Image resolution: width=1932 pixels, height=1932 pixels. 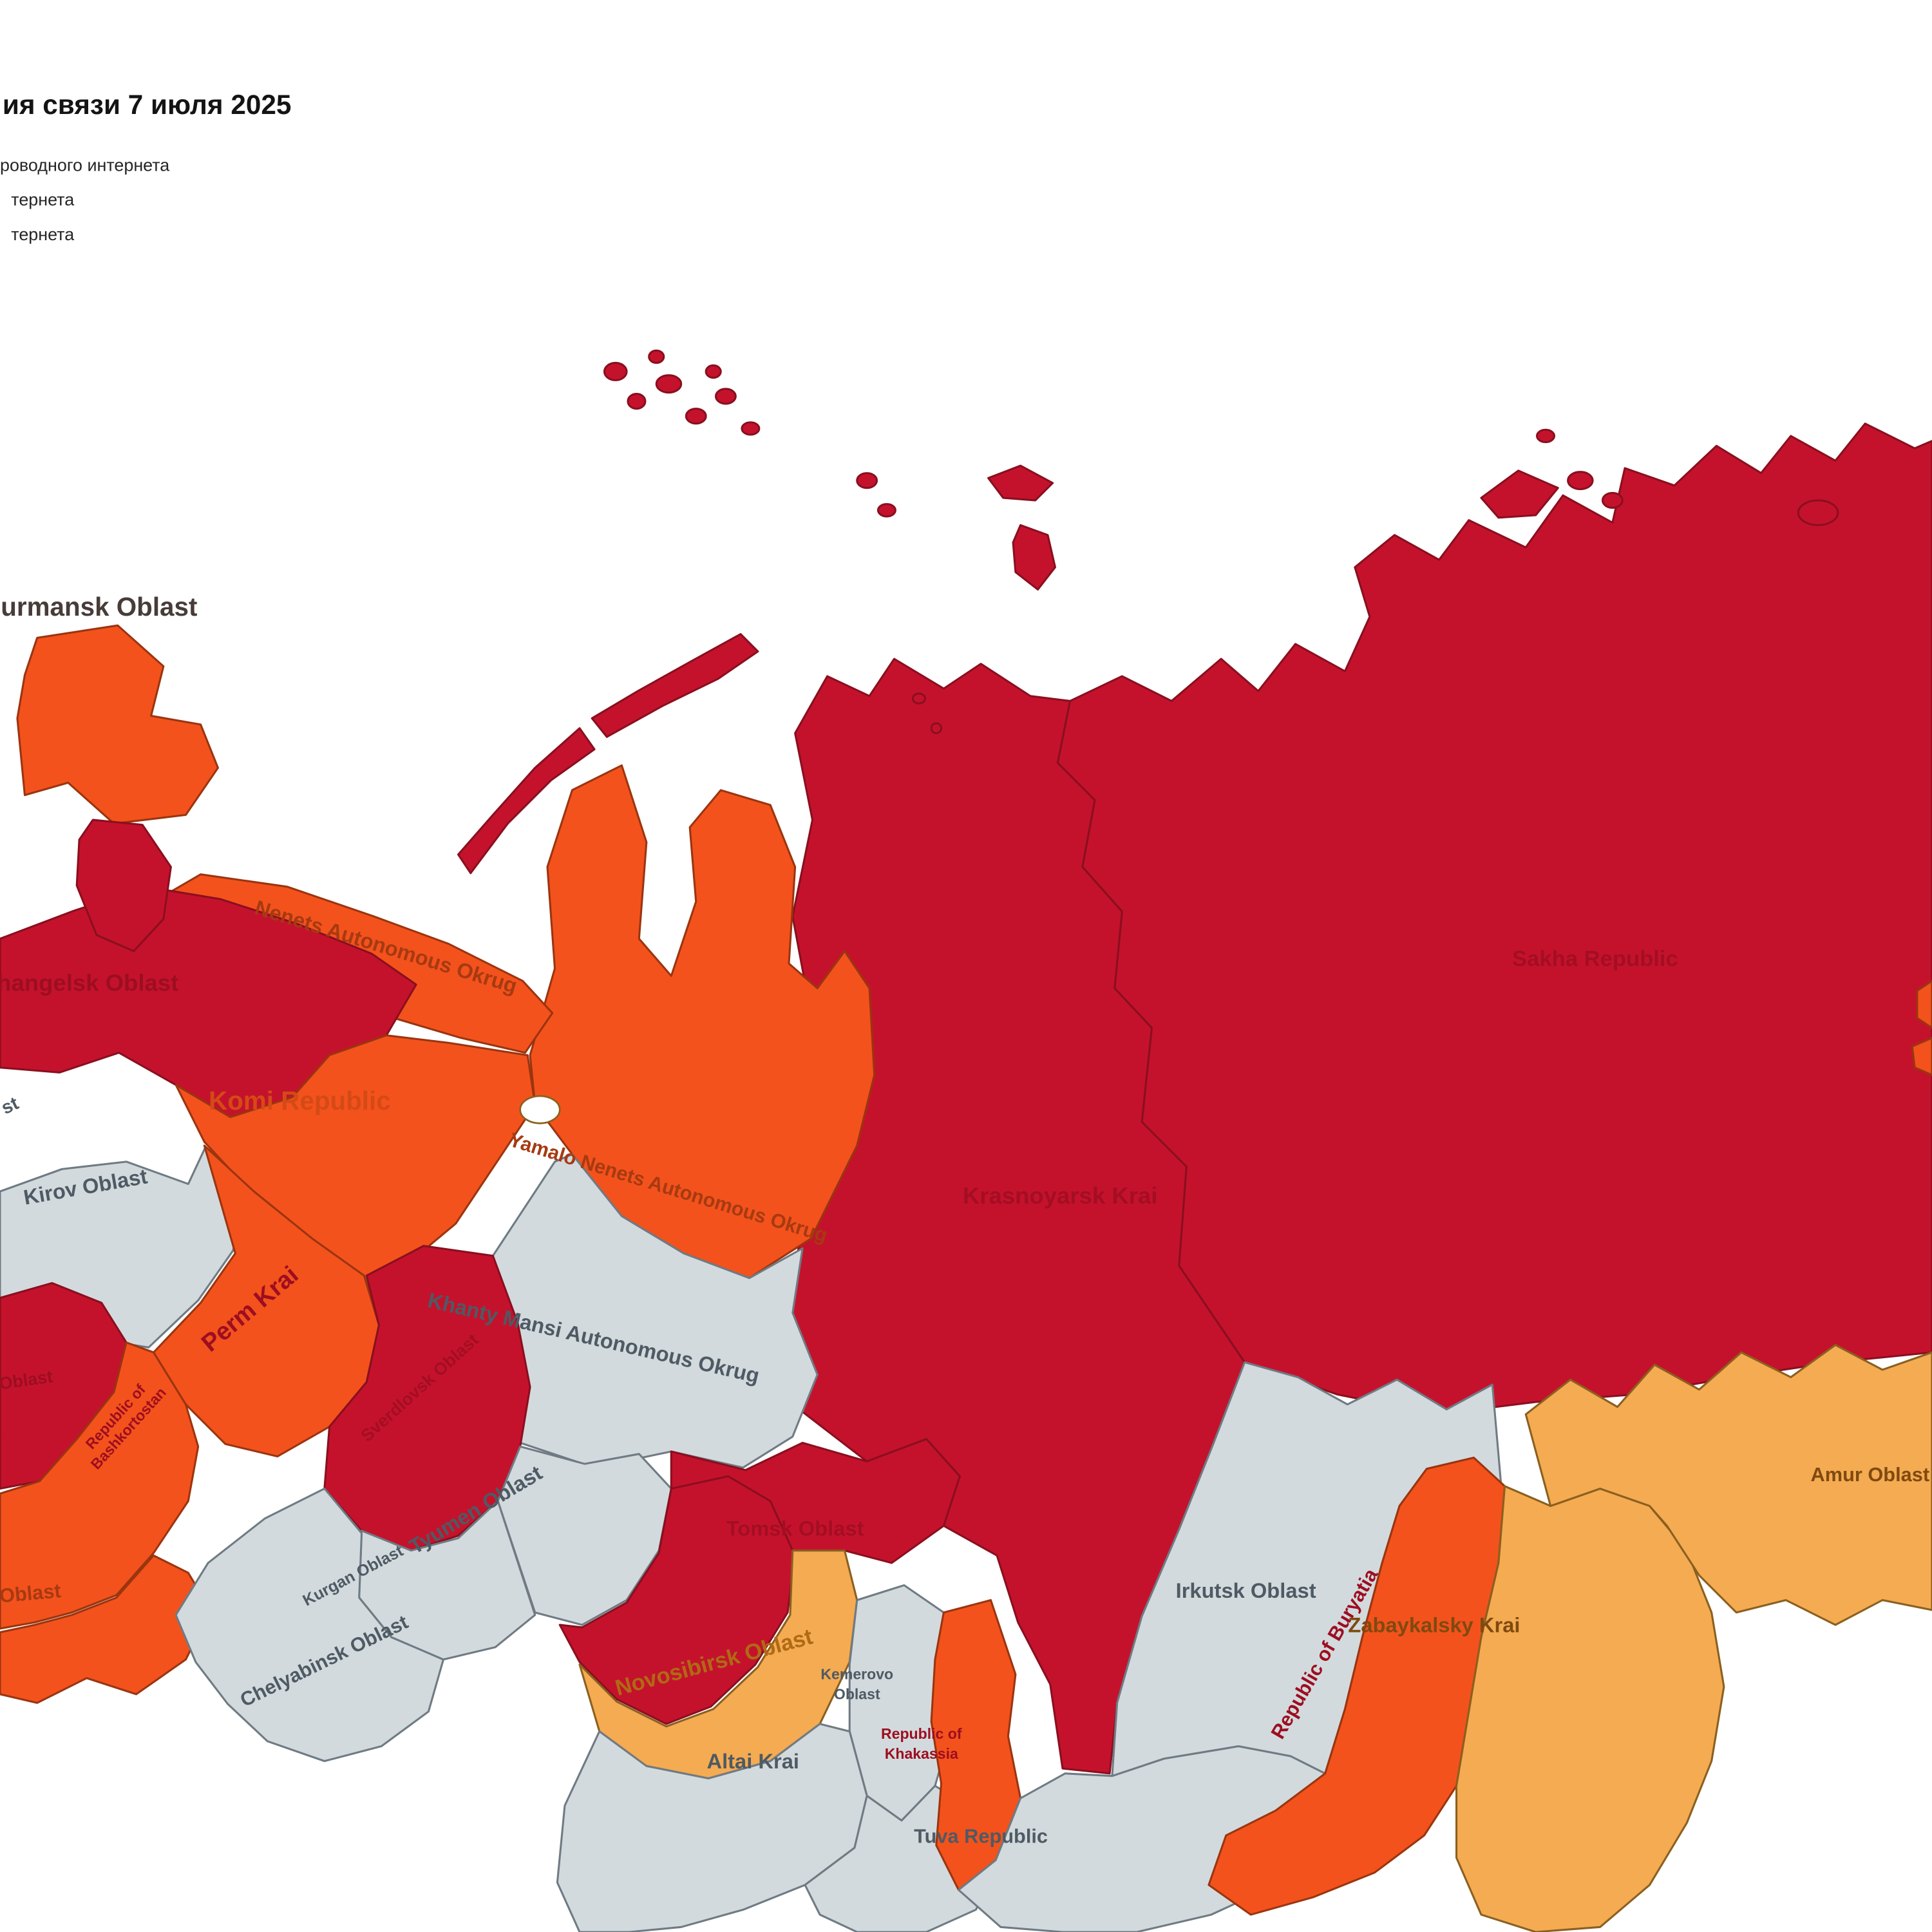 I want to click on legend-item-2: тернета, so click(x=42, y=199).